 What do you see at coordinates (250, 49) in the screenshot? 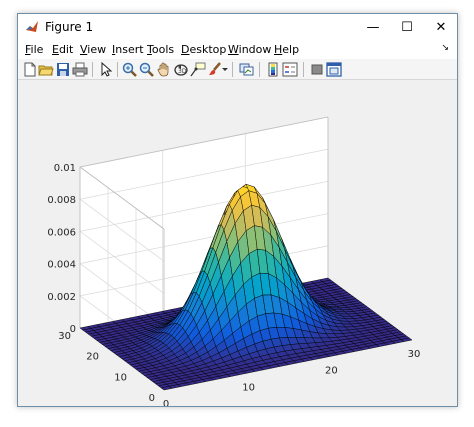
I see `menu-window: Window` at bounding box center [250, 49].